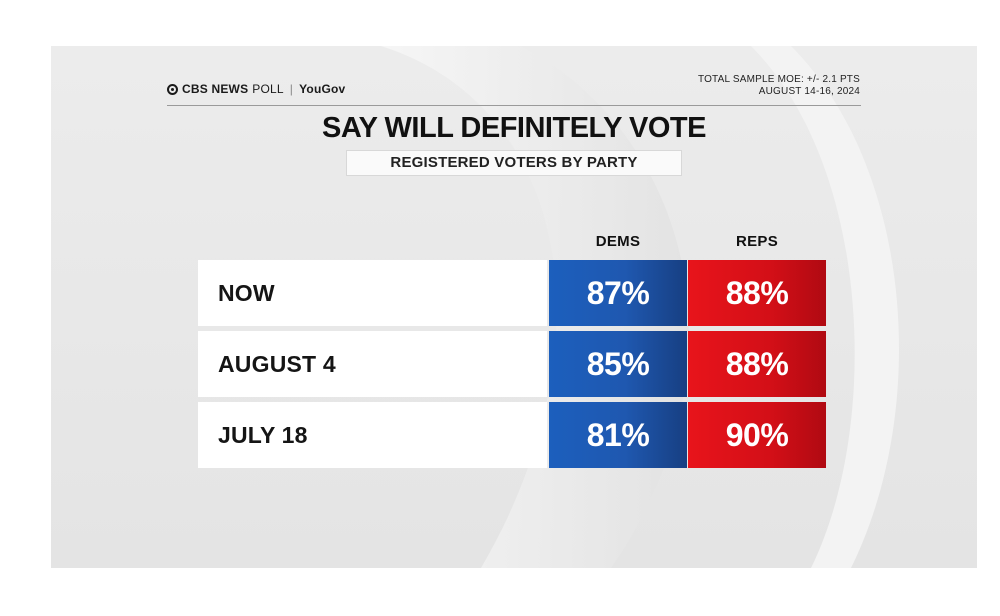 This screenshot has height=616, width=1000. I want to click on dems-value-cell: 85%, so click(618, 364).